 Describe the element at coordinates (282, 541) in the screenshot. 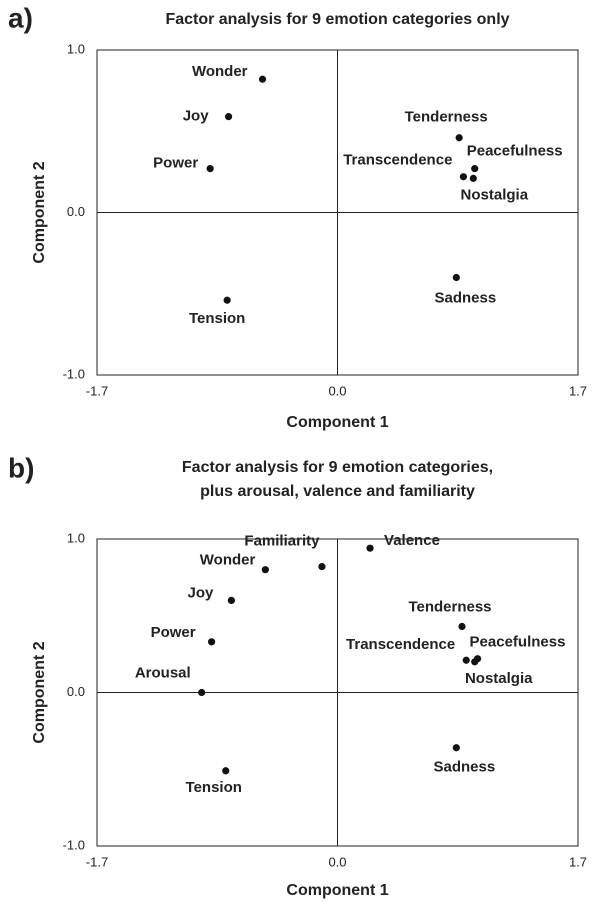

I see `point-label: Familiarity` at that location.